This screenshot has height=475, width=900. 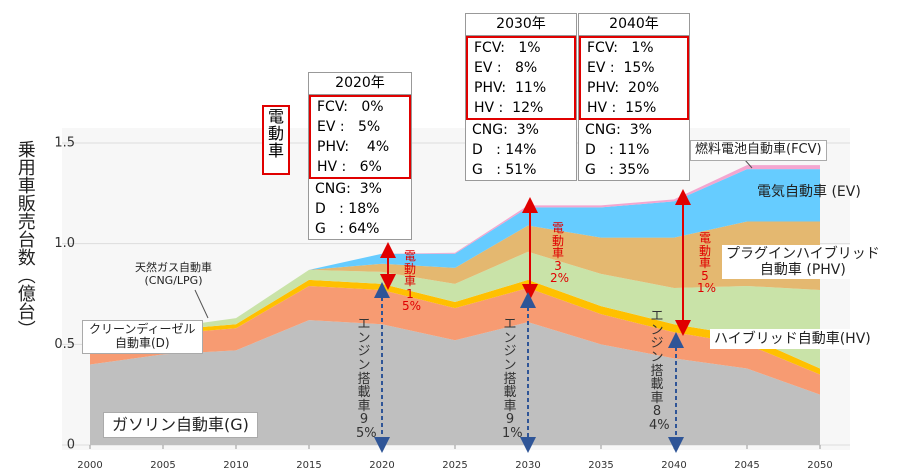 What do you see at coordinates (746, 465) in the screenshot?
I see `x-tick-label: 2045` at bounding box center [746, 465].